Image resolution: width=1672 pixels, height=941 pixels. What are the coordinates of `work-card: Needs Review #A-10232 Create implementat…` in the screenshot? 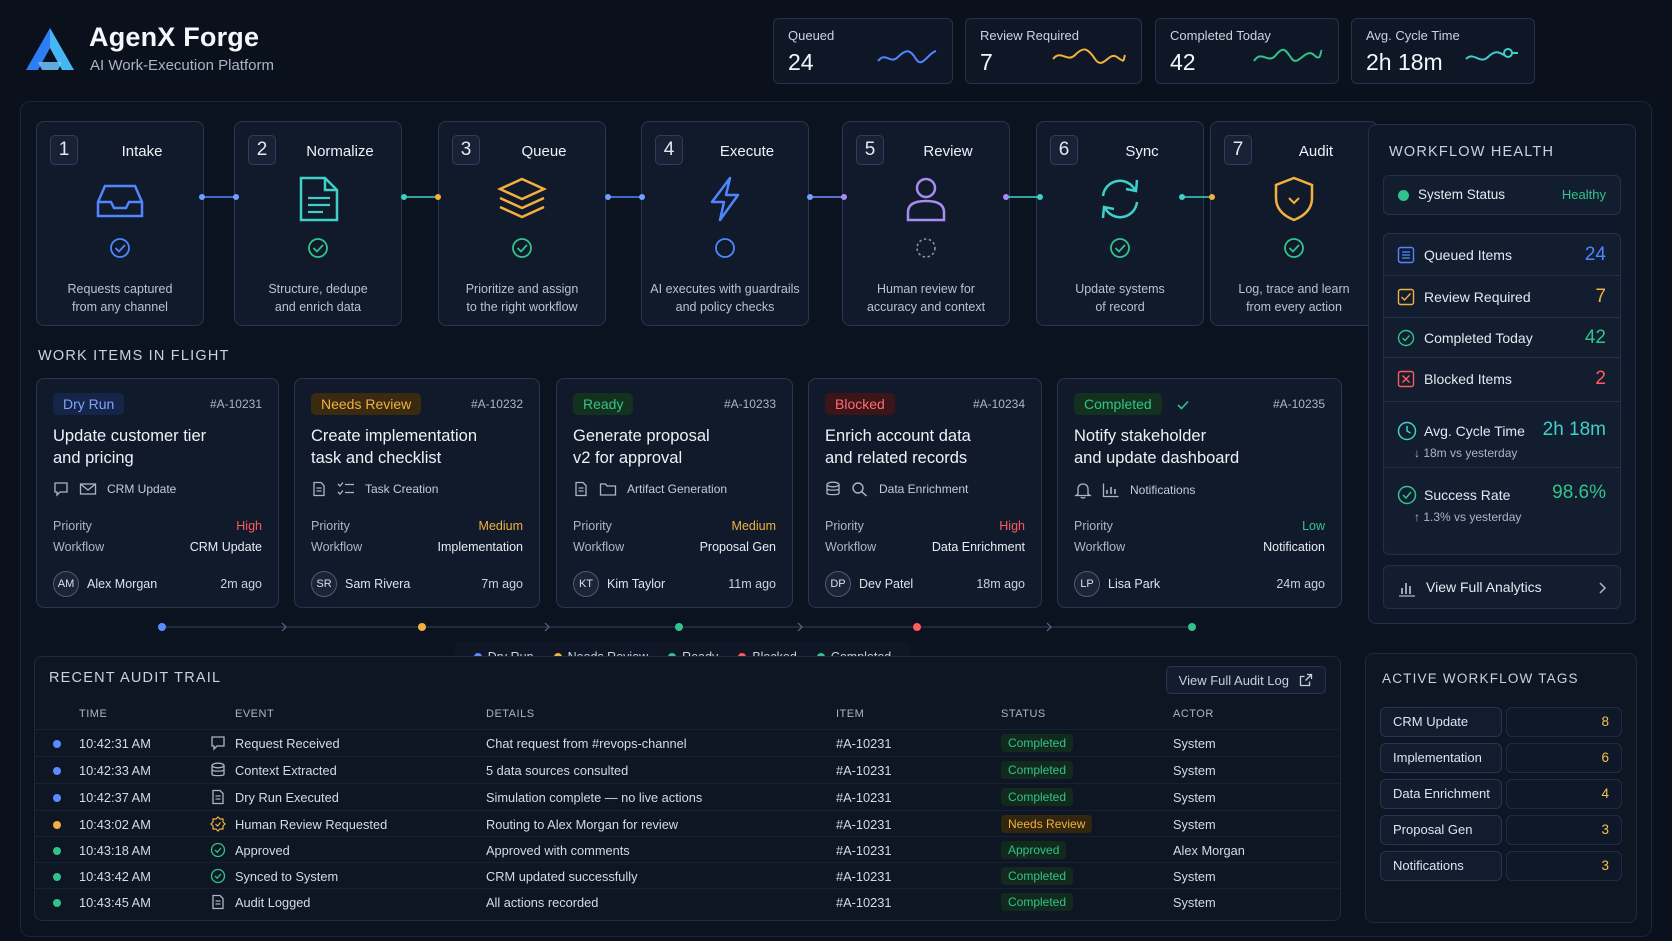 It's located at (417, 493).